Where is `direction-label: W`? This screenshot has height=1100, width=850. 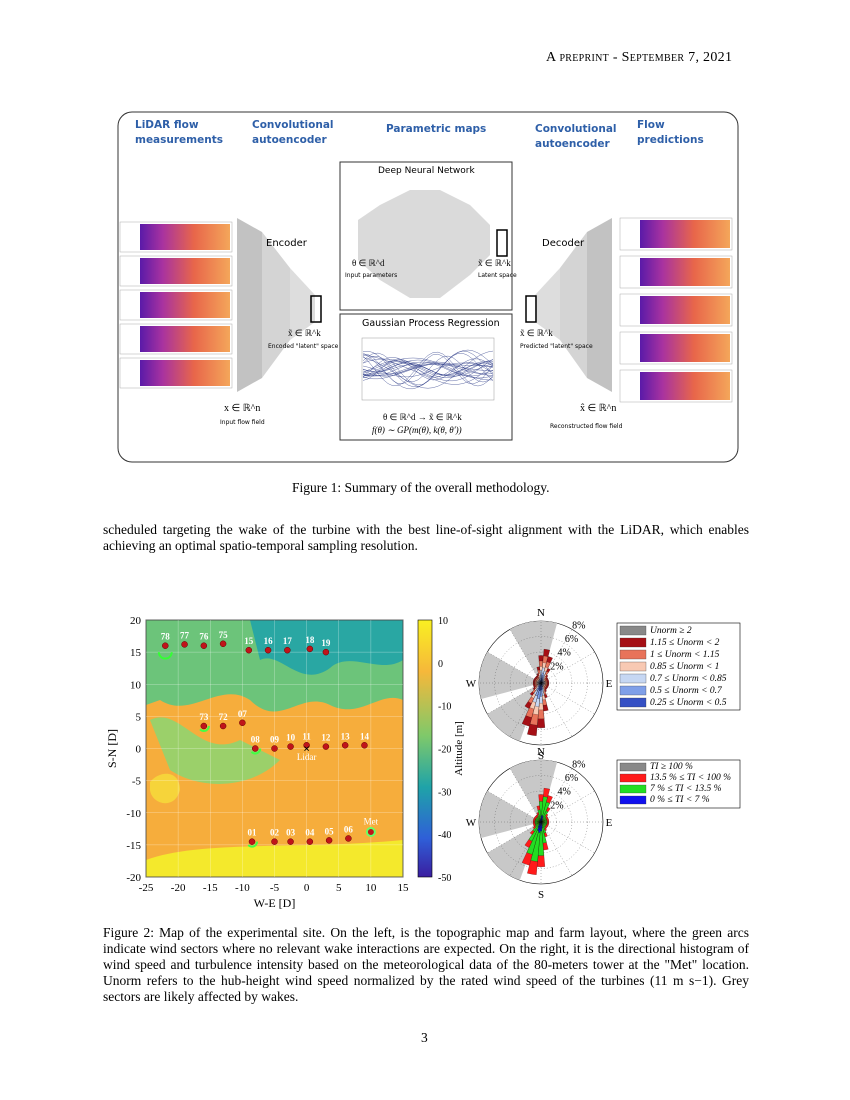
direction-label: W is located at coordinates (471, 684).